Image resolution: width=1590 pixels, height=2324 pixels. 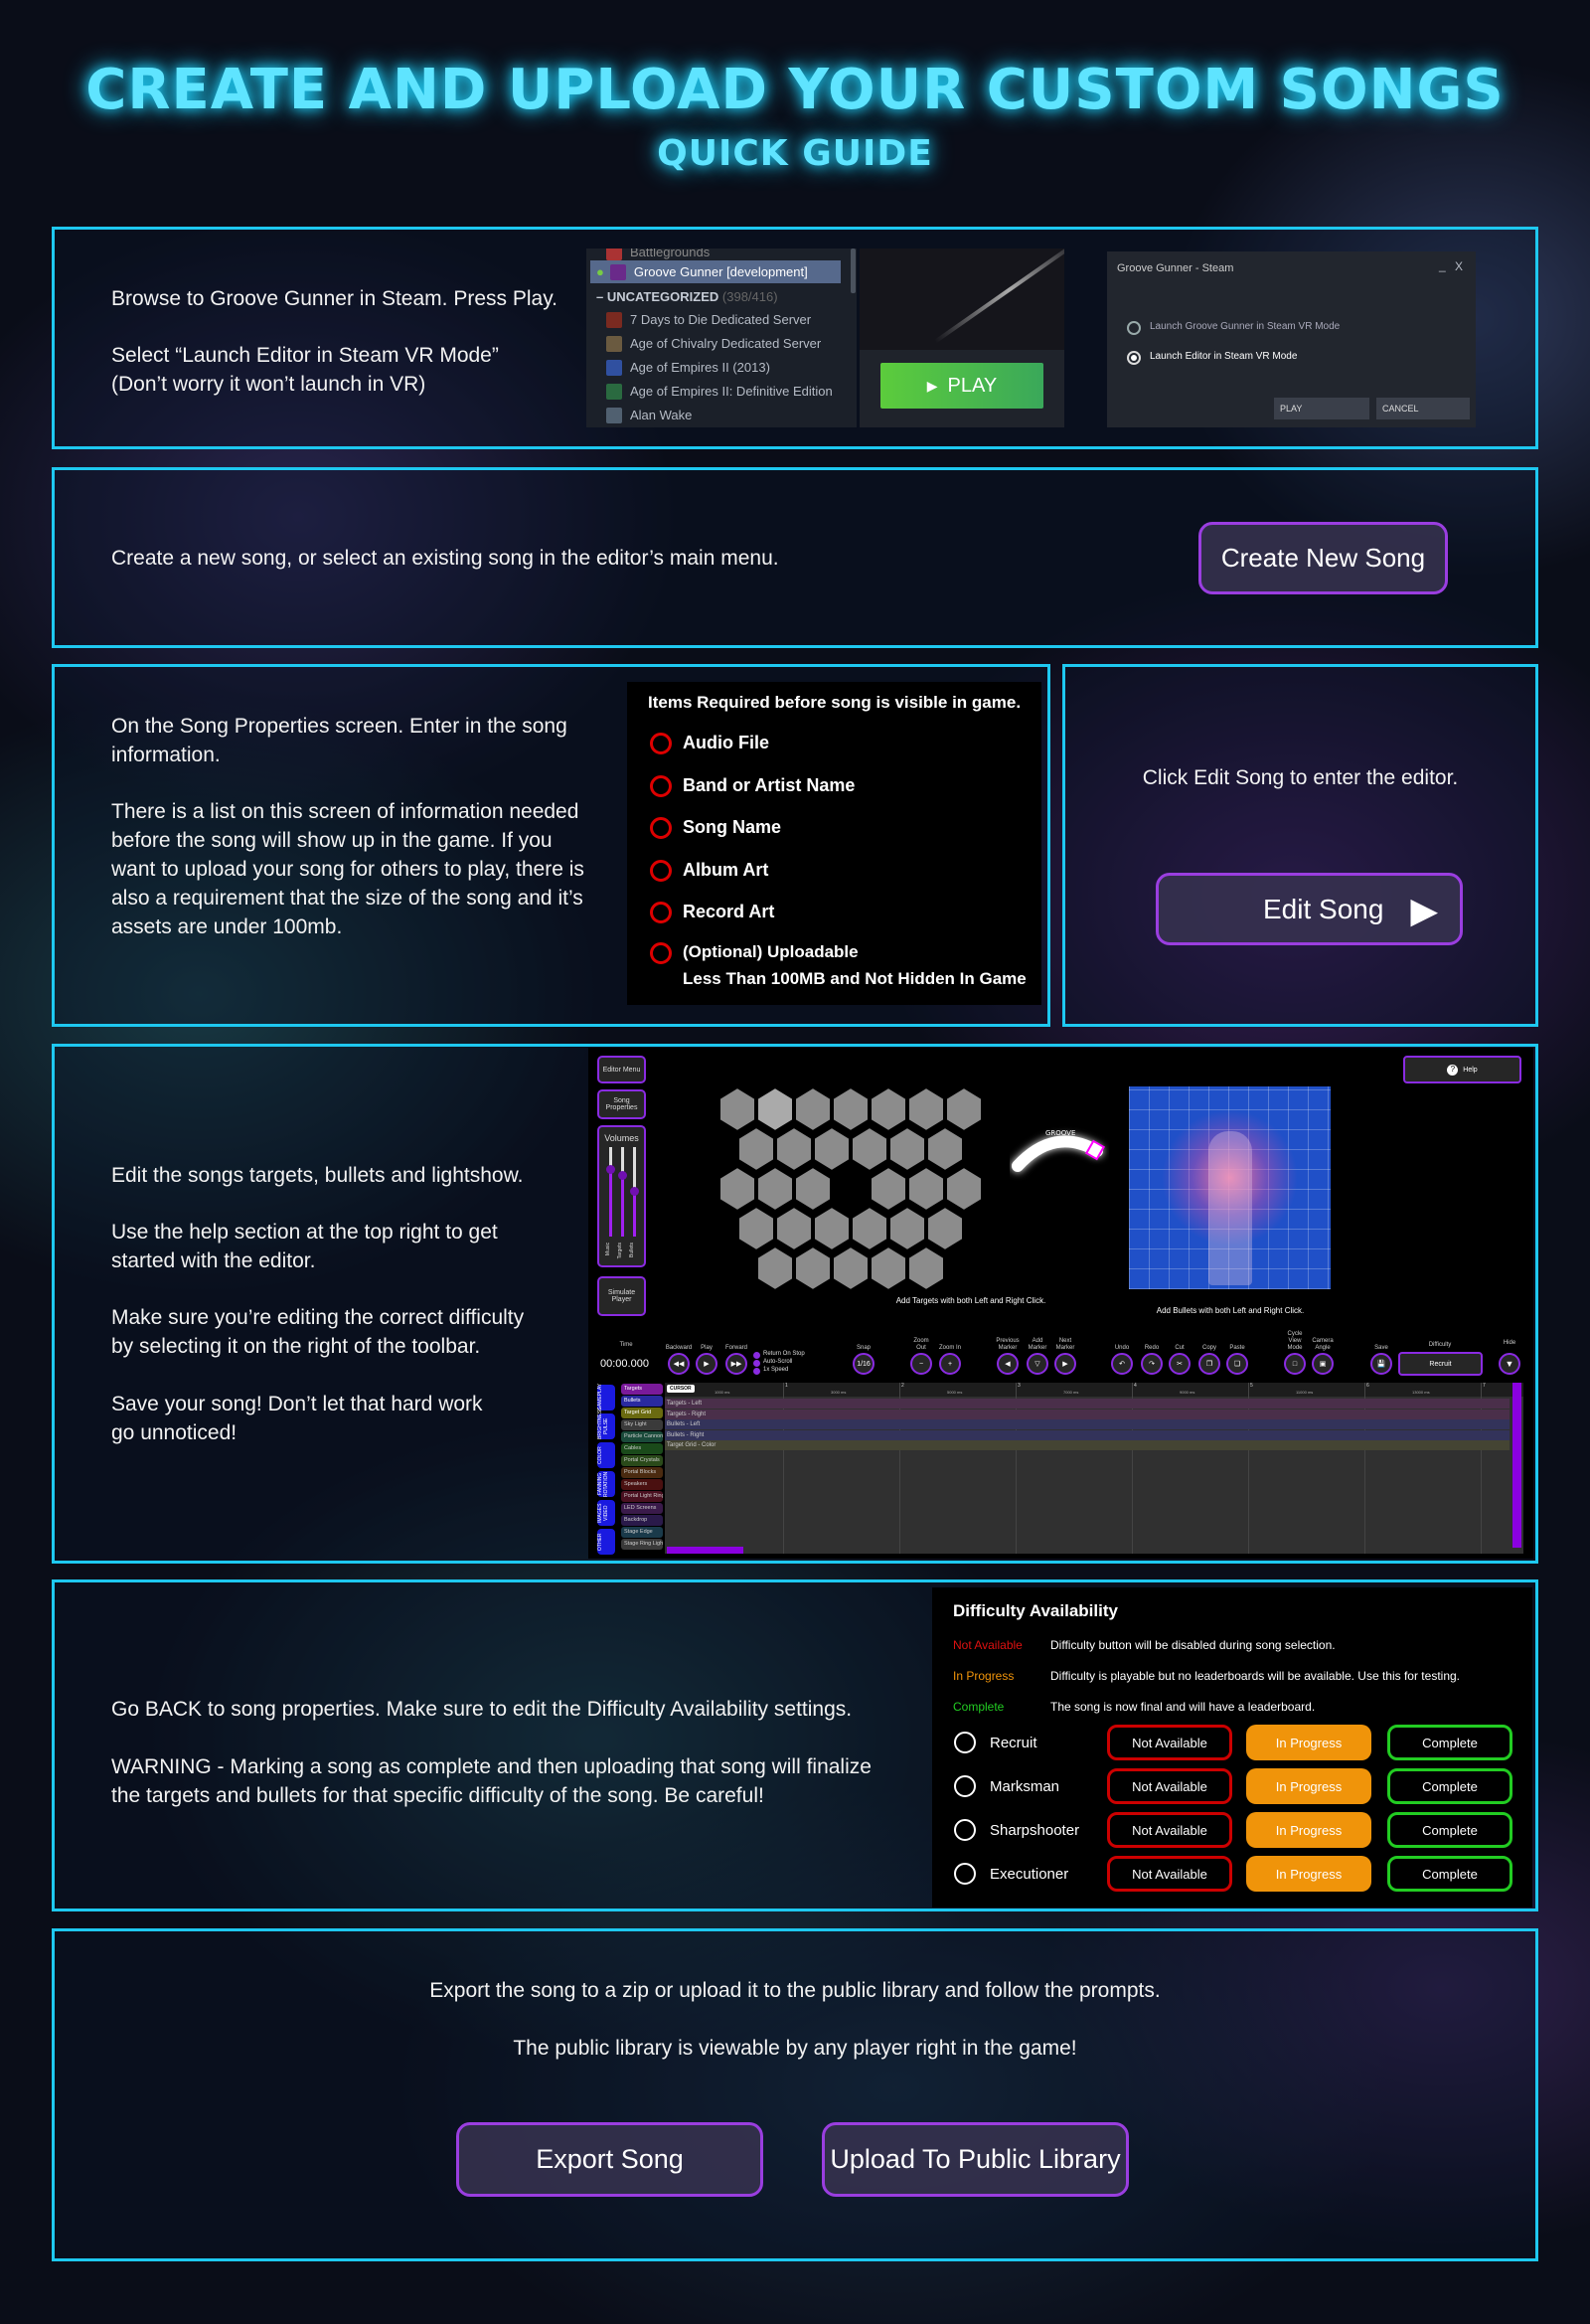 I want to click on category-tab: COLOR, so click(x=606, y=1455).